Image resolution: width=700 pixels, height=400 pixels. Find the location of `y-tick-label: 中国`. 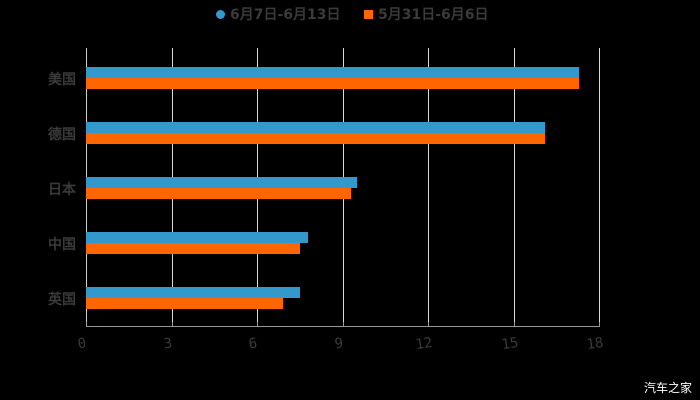

y-tick-label: 中国 is located at coordinates (62, 245).